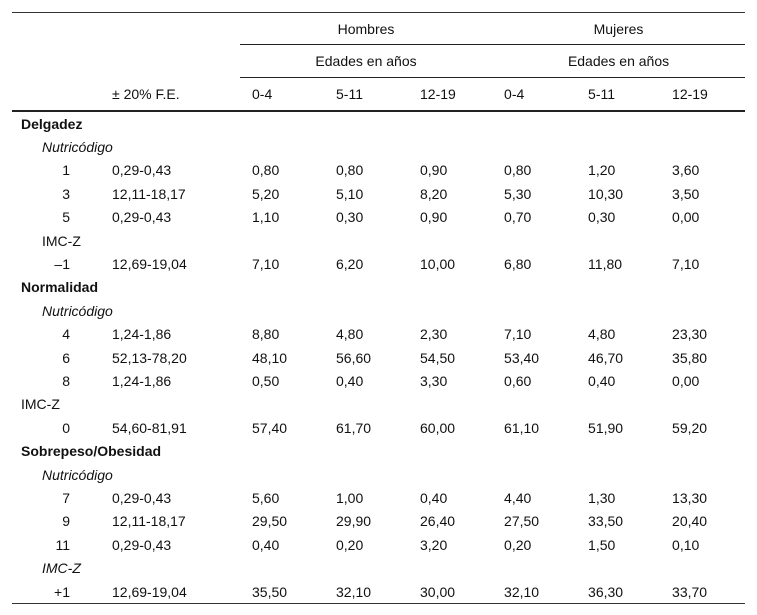 This screenshot has width=757, height=615. I want to click on header-row: Edades en años Edades en años, so click(379, 61).